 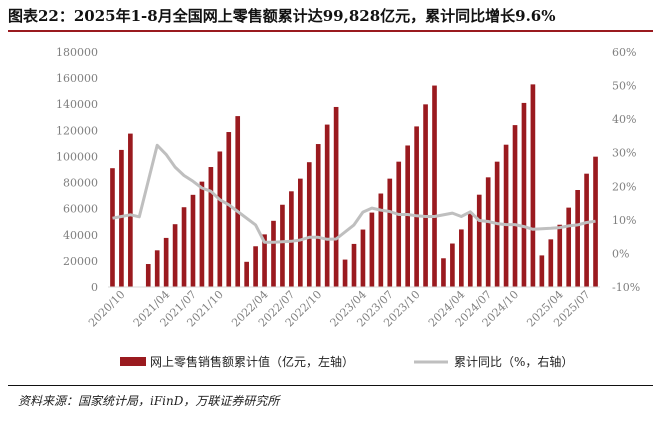 What do you see at coordinates (133, 361) in the screenshot?
I see `legend-swatch-bar` at bounding box center [133, 361].